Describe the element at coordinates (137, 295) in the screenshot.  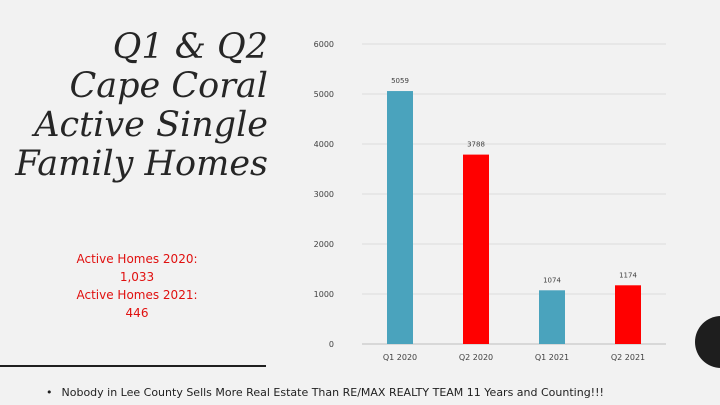
I see `stats-label-2021: Active Homes 2021:` at that location.